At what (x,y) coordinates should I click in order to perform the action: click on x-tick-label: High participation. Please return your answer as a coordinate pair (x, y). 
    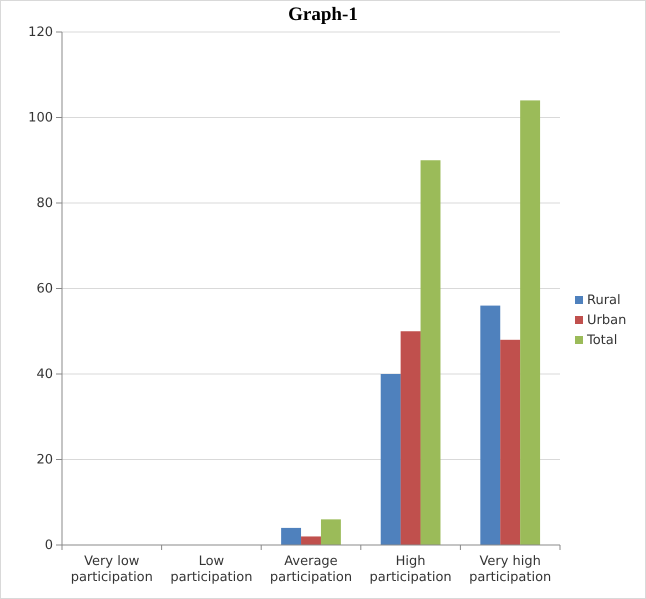
    Looking at the image, I should click on (411, 569).